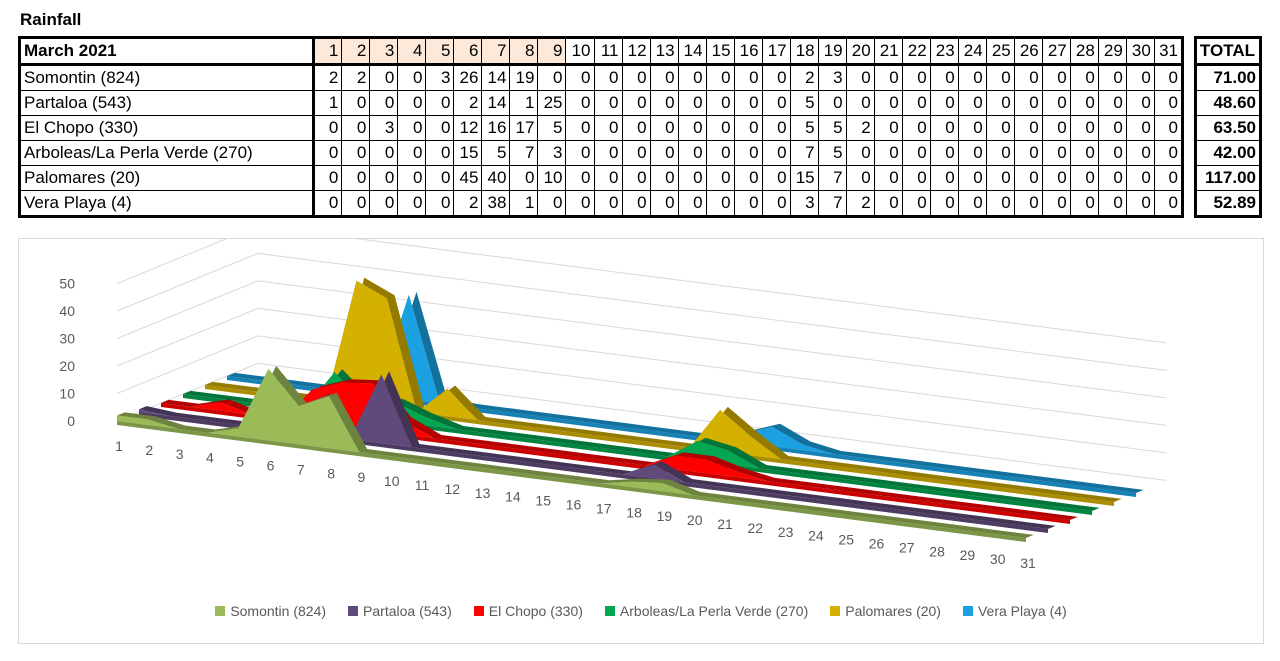  I want to click on legend-label: Partaloa (543), so click(407, 611).